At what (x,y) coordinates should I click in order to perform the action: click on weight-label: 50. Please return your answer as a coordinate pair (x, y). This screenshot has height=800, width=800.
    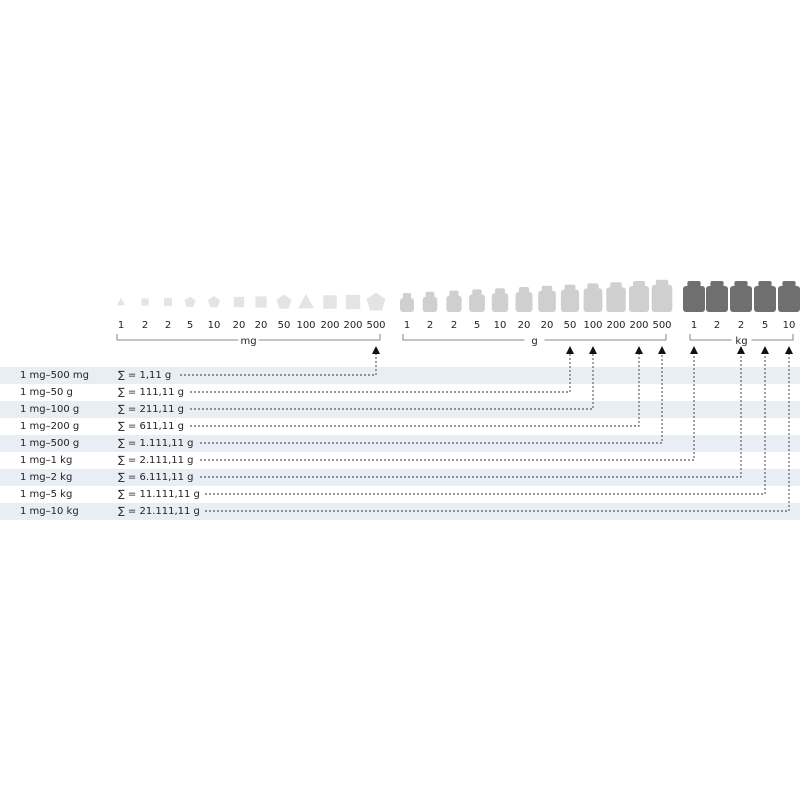
    Looking at the image, I should click on (570, 325).